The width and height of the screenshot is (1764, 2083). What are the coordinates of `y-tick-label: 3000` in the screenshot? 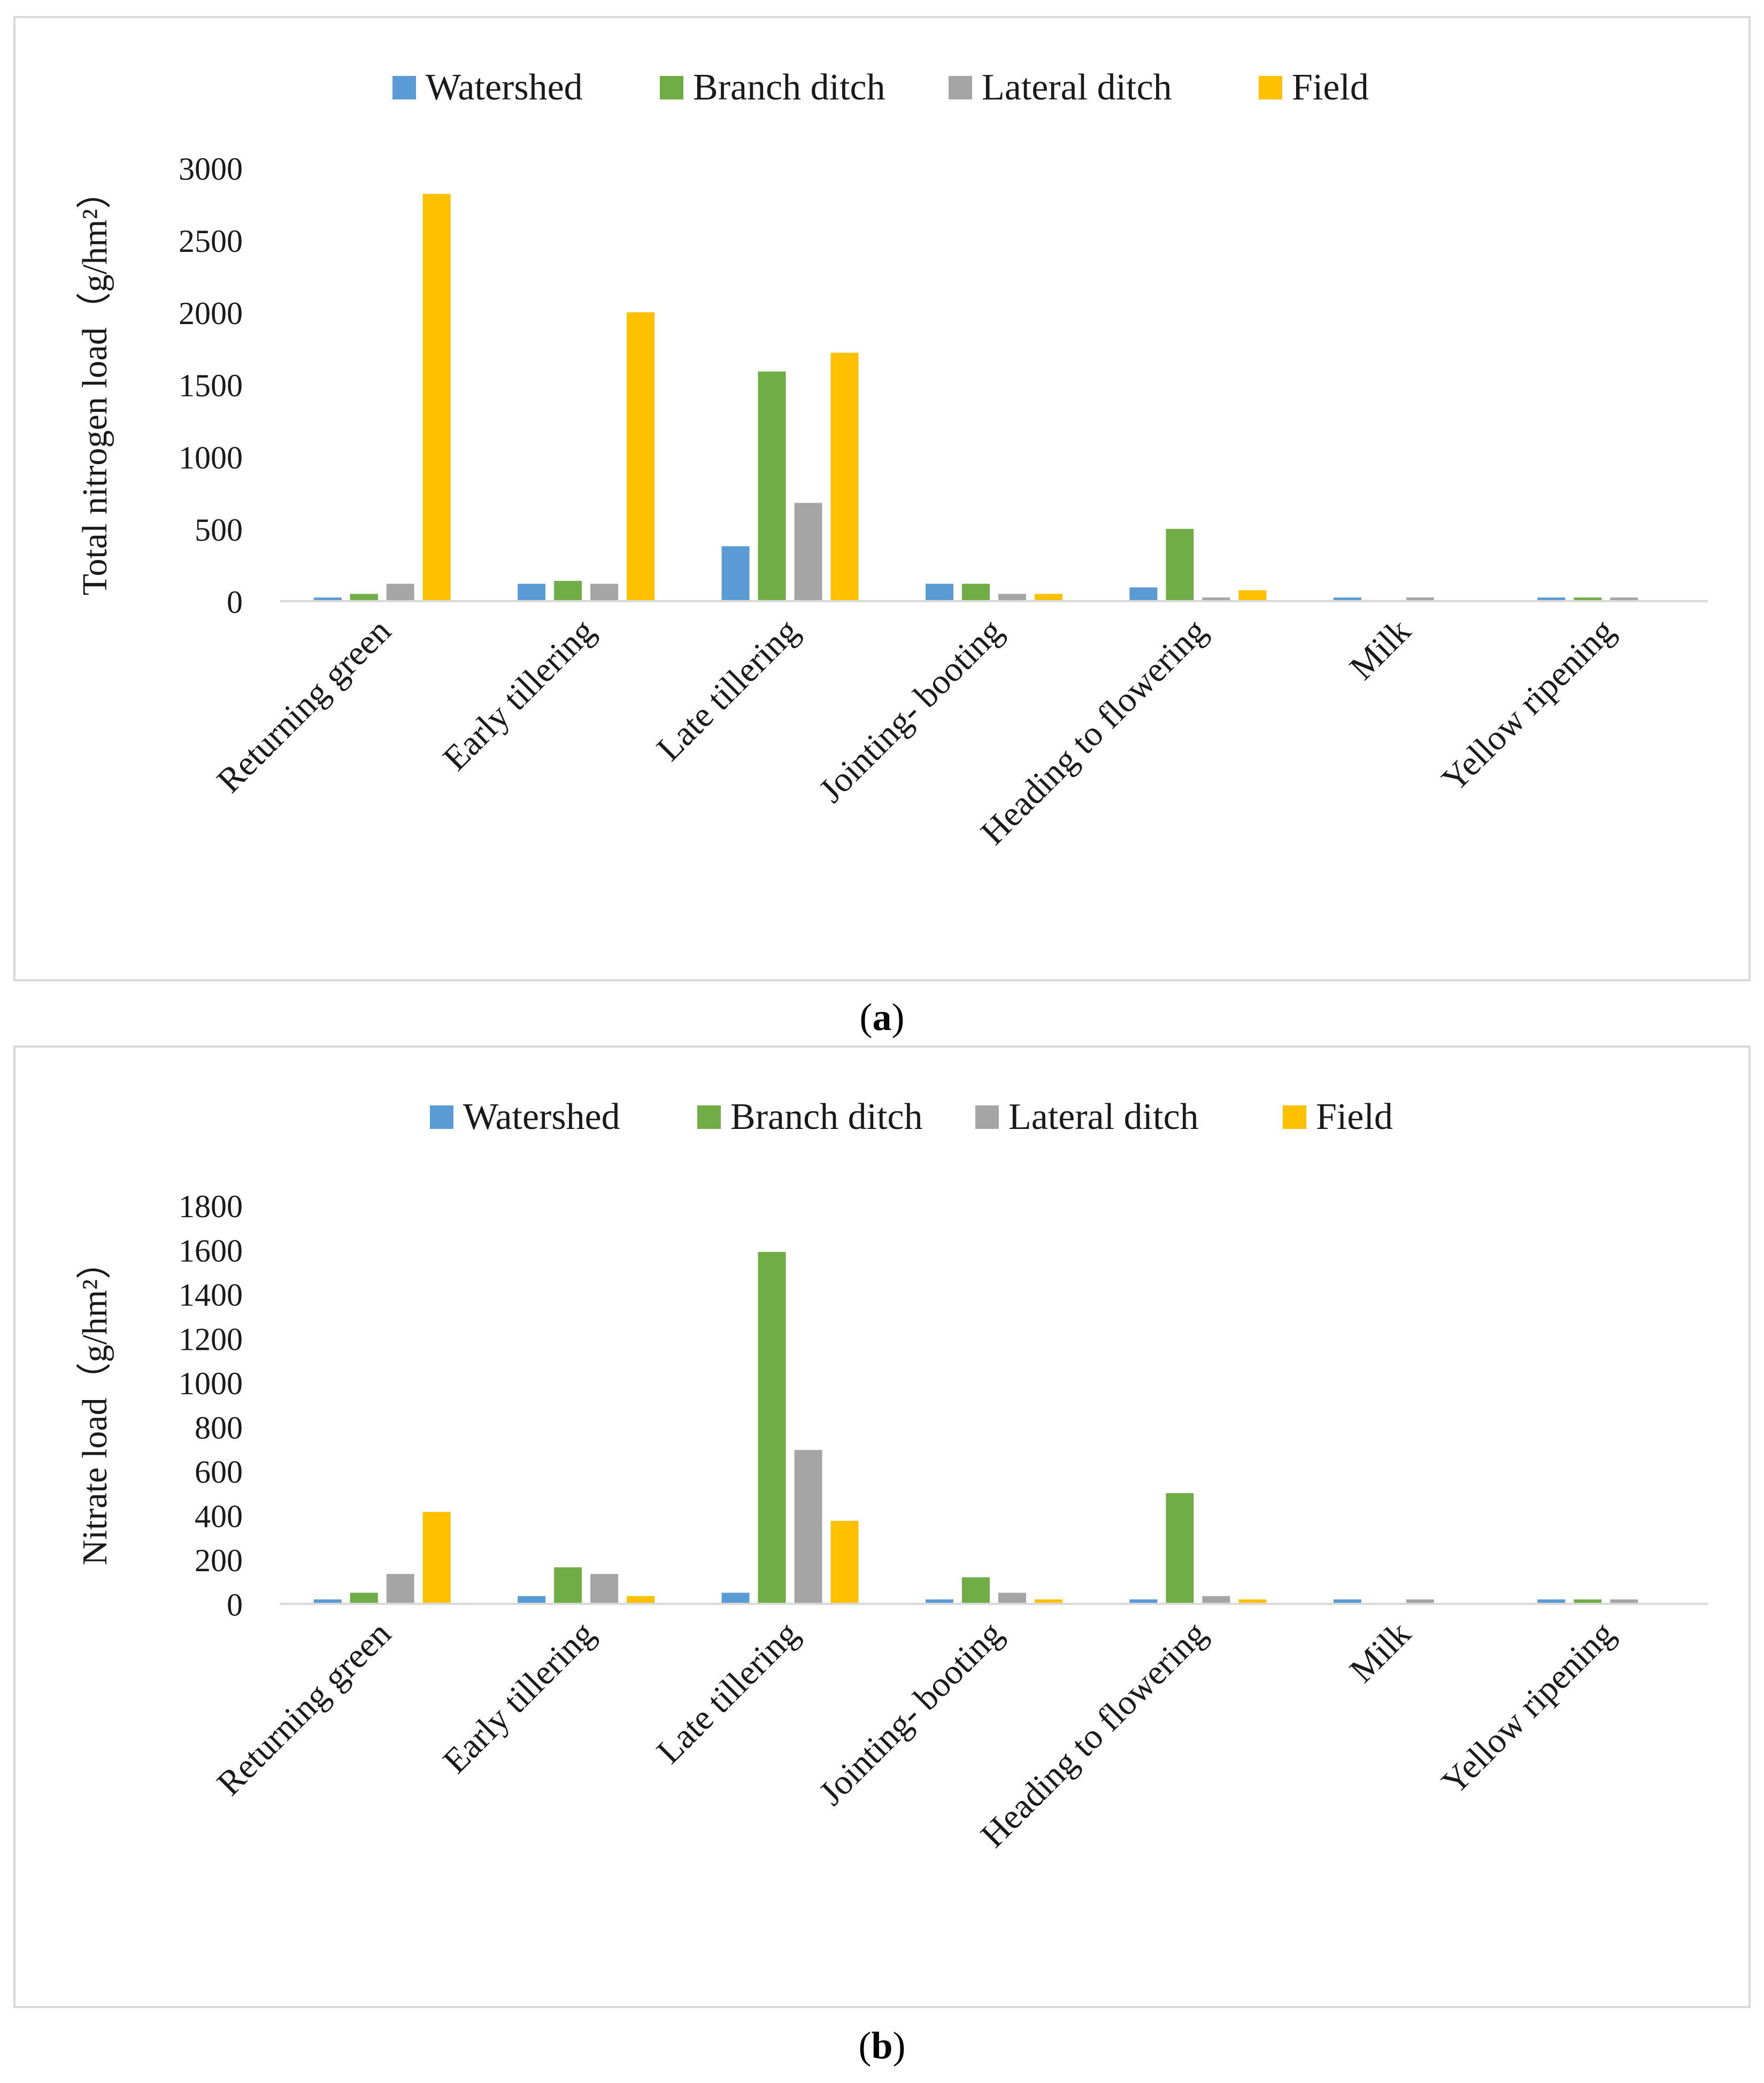 It's located at (211, 169).